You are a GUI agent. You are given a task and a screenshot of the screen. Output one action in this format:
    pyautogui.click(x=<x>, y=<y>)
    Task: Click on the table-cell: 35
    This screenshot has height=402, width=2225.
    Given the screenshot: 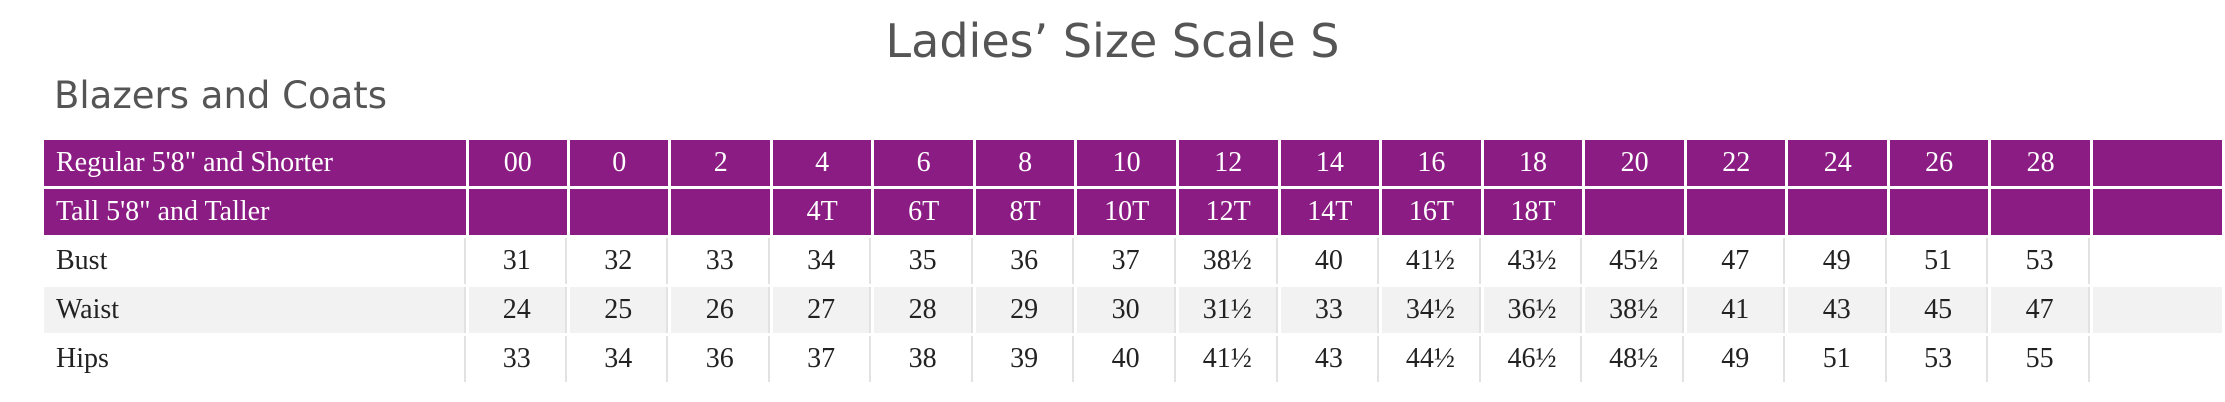 What is the action you would take?
    pyautogui.click(x=923, y=261)
    